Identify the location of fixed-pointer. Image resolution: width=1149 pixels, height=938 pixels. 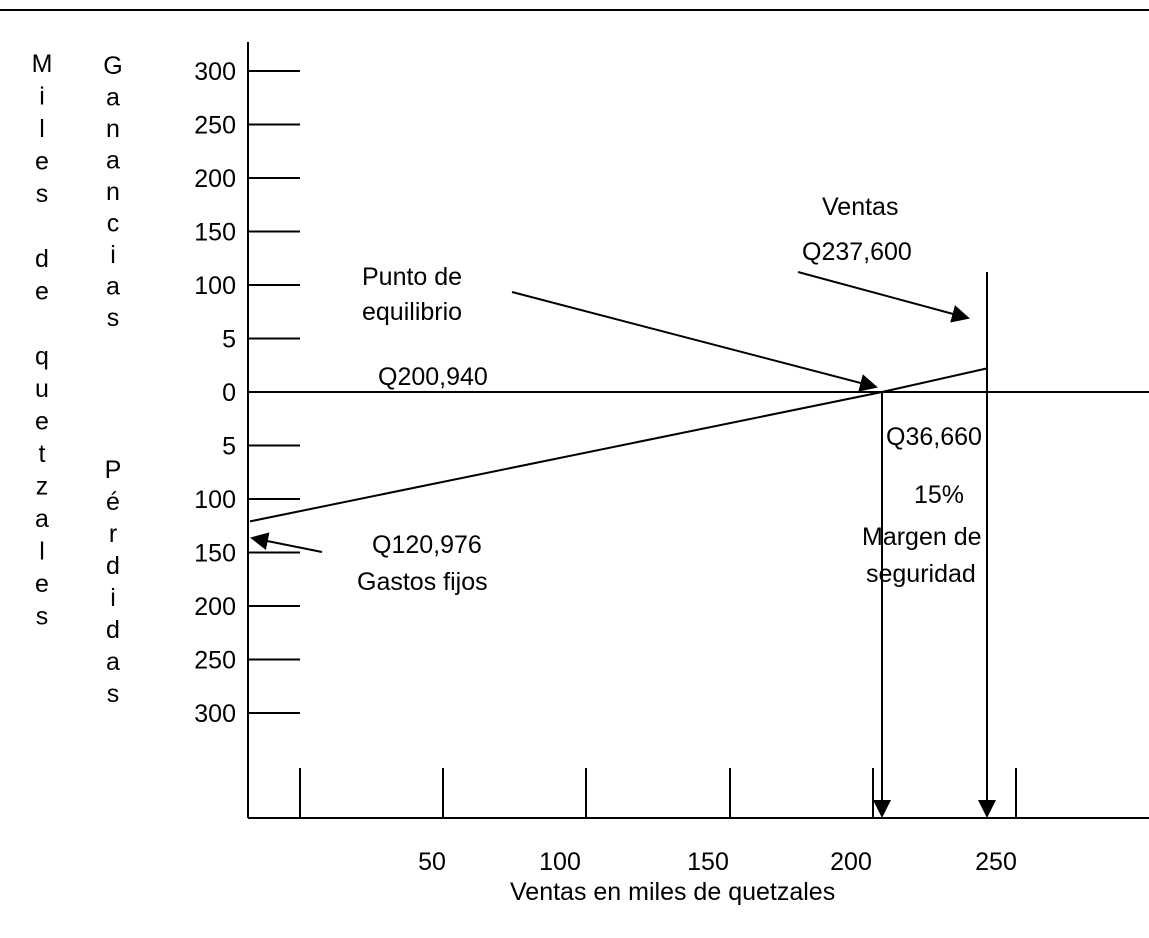
(286, 542).